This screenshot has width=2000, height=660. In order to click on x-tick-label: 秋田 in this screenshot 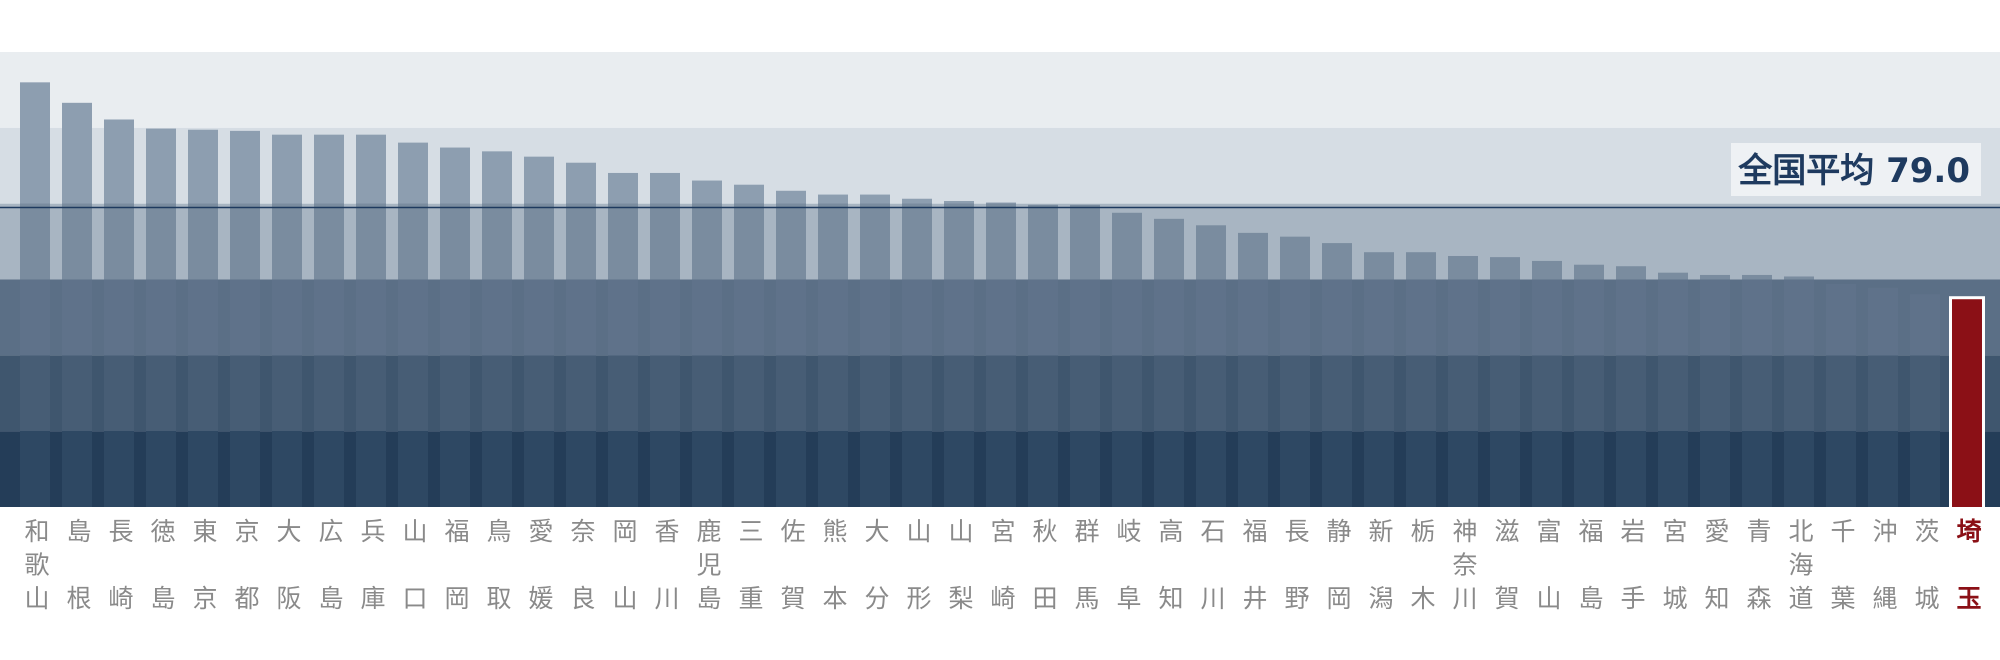, I will do `click(1043, 564)`.